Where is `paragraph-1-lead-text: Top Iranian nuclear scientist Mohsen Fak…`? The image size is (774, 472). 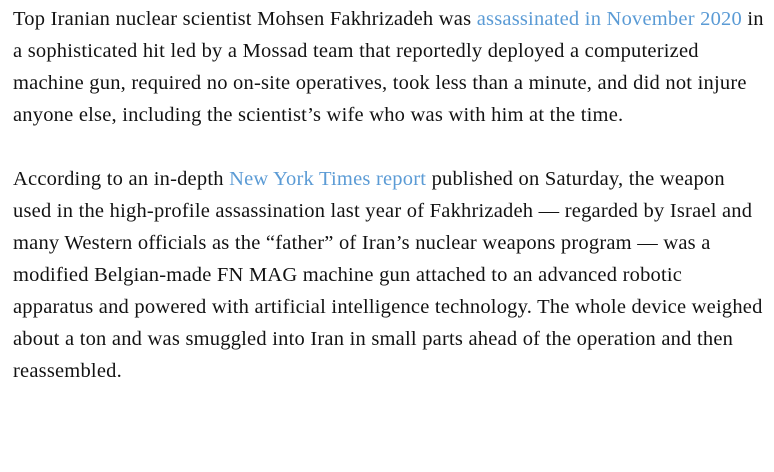 paragraph-1-lead-text: Top Iranian nuclear scientist Mohsen Fak… is located at coordinates (245, 19).